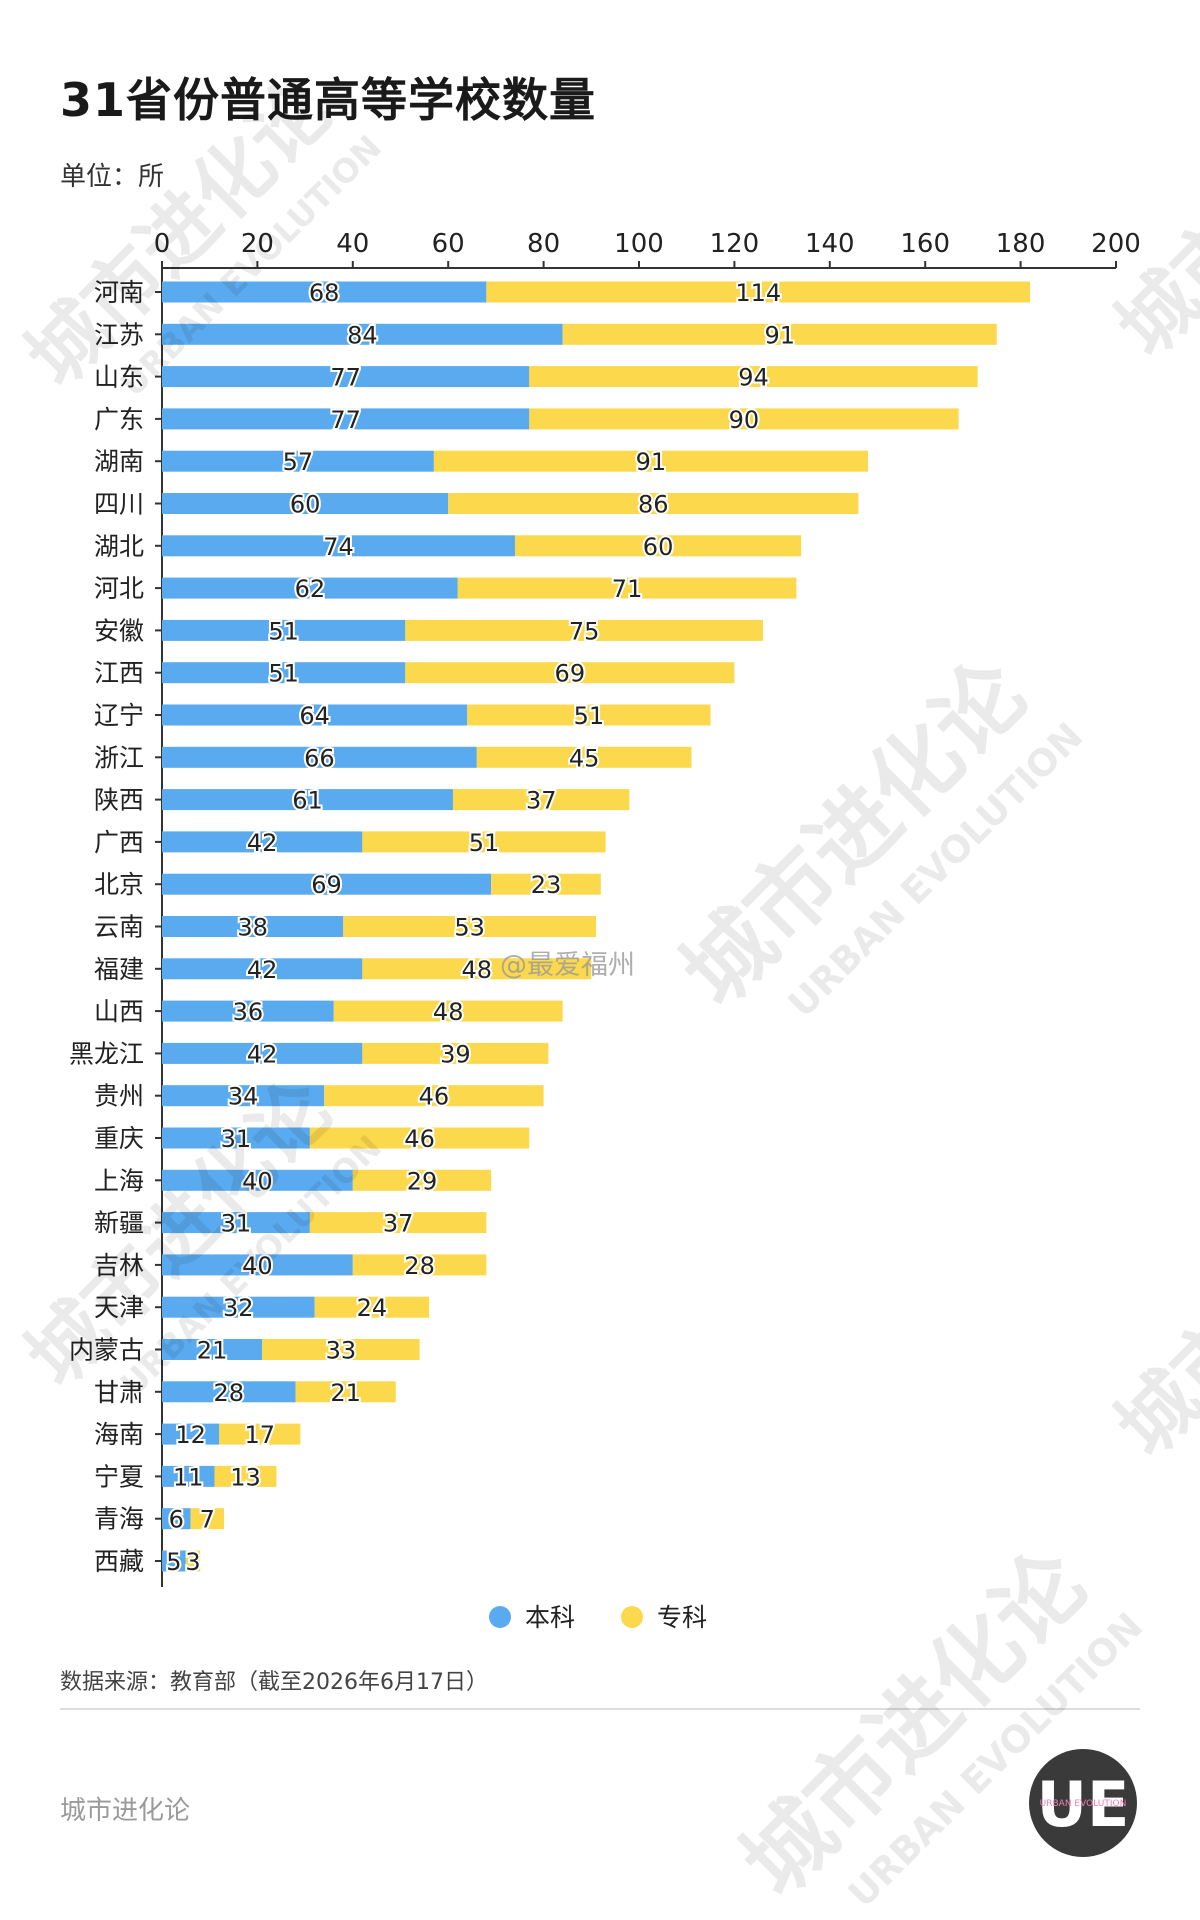 This screenshot has height=1920, width=1200. I want to click on y-category-label: 广东, so click(119, 419).